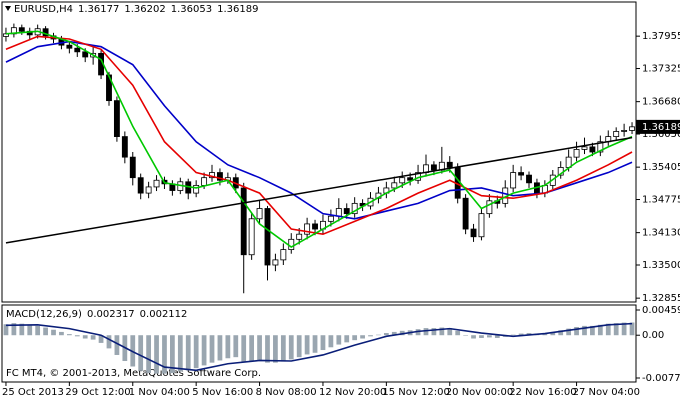 This screenshot has height=400, width=680. I want to click on x-tick-label: 20 Nov 00:00, so click(479, 392).